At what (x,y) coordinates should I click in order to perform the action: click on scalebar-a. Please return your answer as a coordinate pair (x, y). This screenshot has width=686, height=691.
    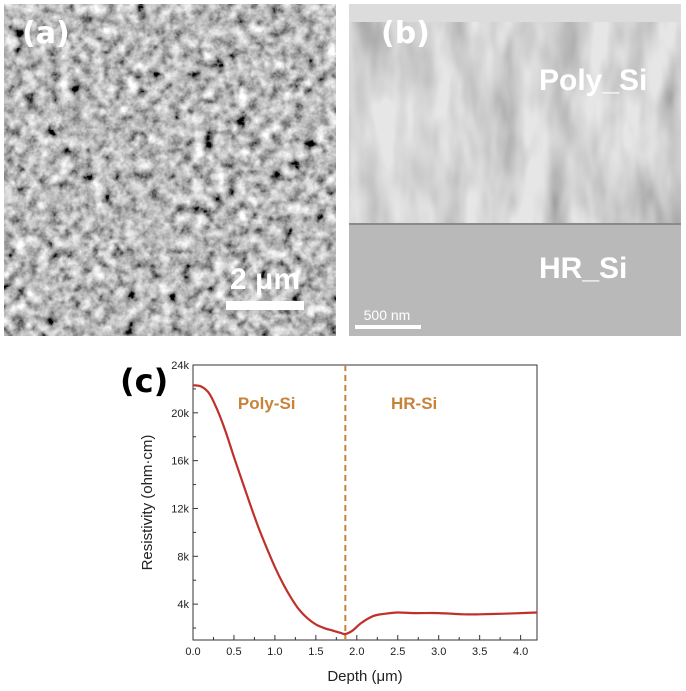
    Looking at the image, I should click on (265, 305).